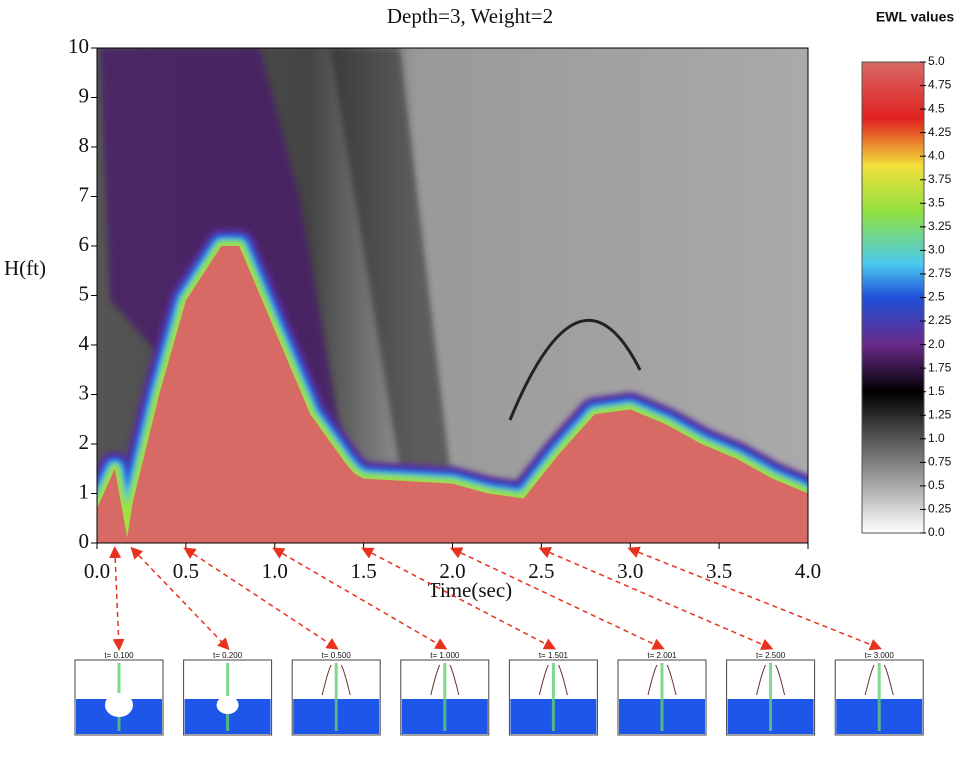 This screenshot has width=978, height=767. Describe the element at coordinates (940, 179) in the screenshot. I see `colorbar-tick-label: 3.75` at that location.